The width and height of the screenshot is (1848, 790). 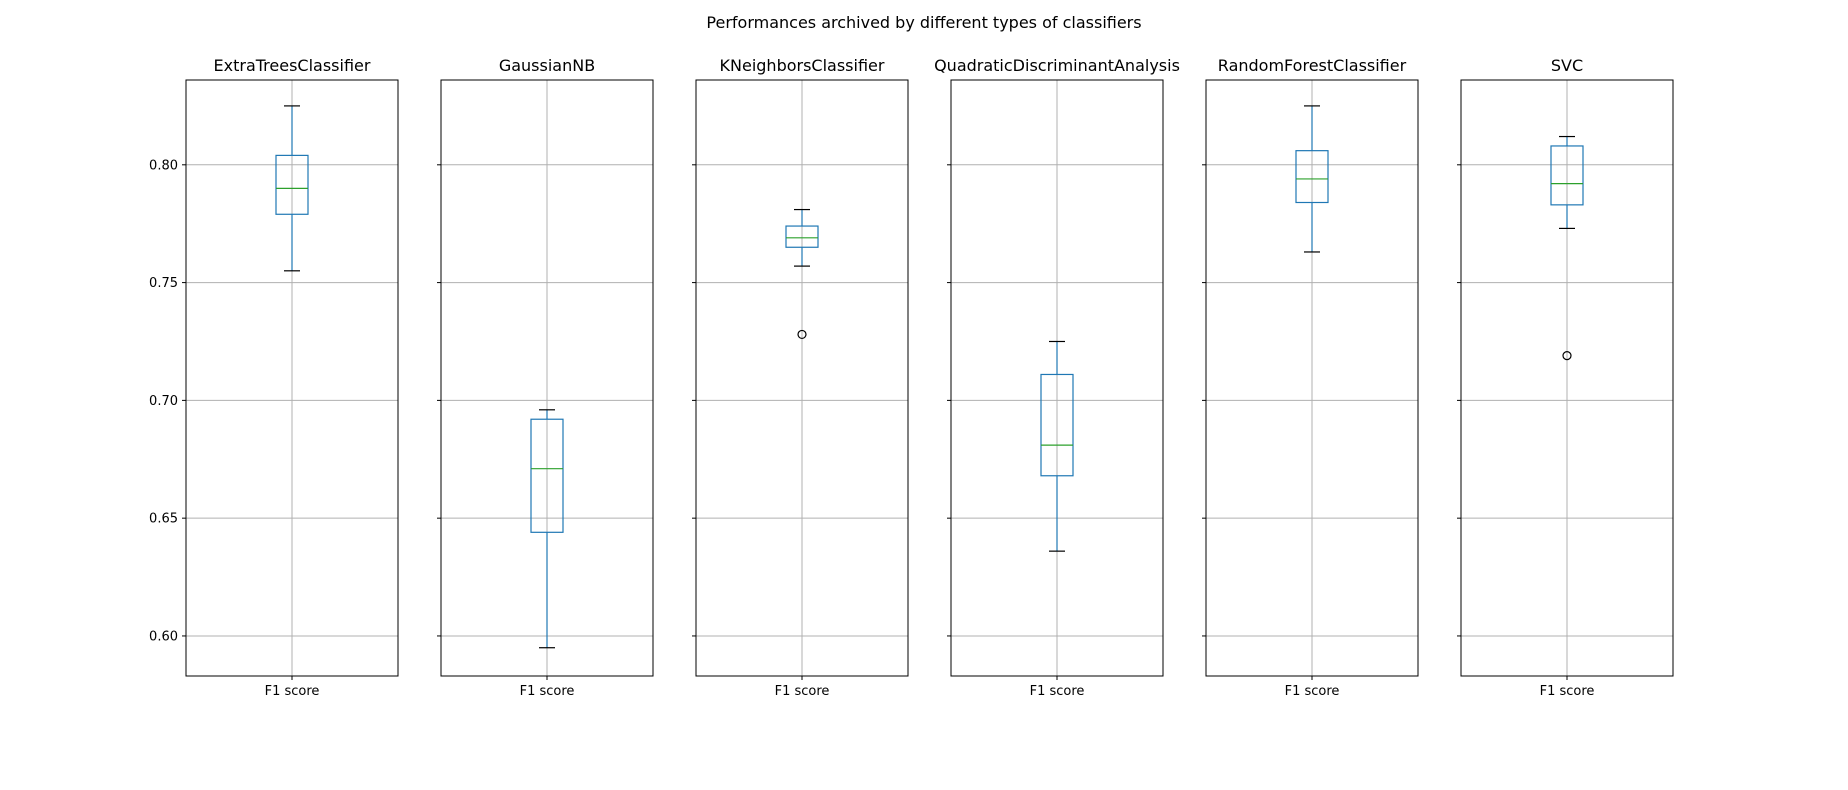 I want to click on panel-4: F1 score RandomForestClassifier, so click(x=1310, y=377).